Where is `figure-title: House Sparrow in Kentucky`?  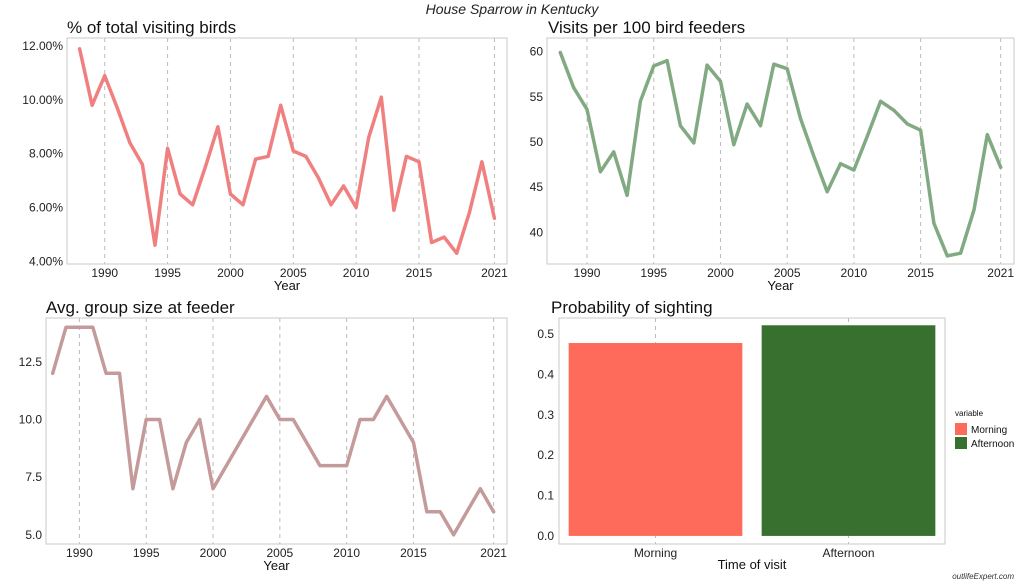
figure-title: House Sparrow in Kentucky is located at coordinates (512, 9).